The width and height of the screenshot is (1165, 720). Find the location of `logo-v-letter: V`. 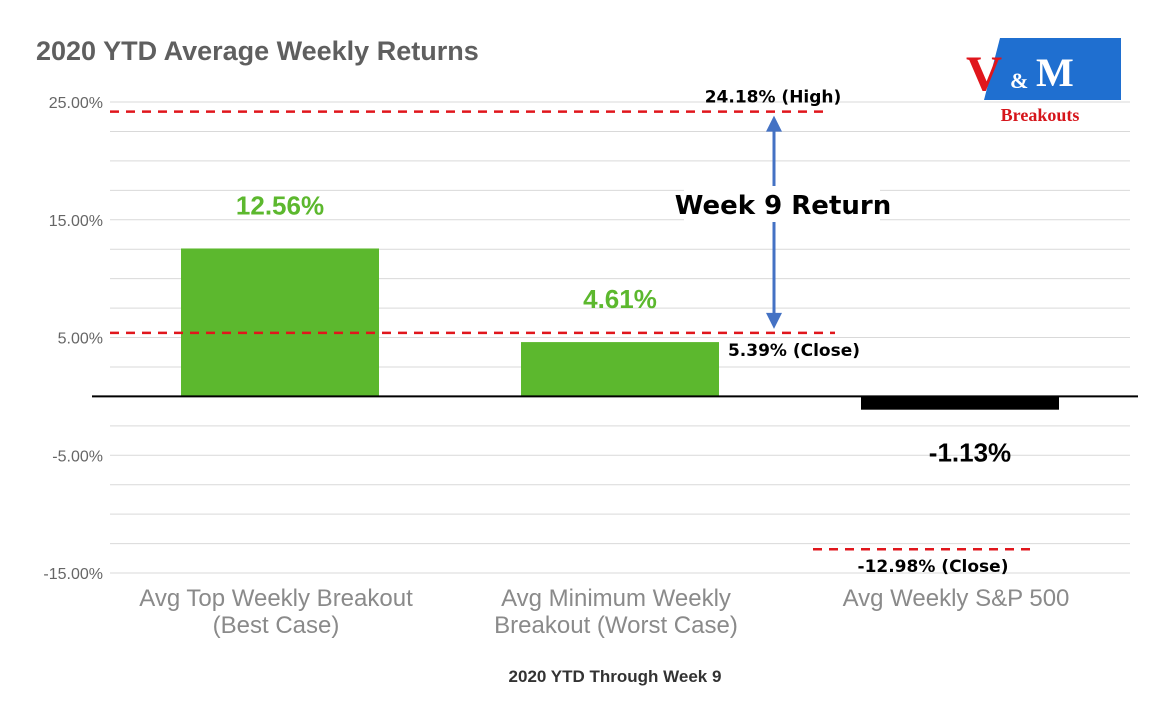

logo-v-letter: V is located at coordinates (984, 73).